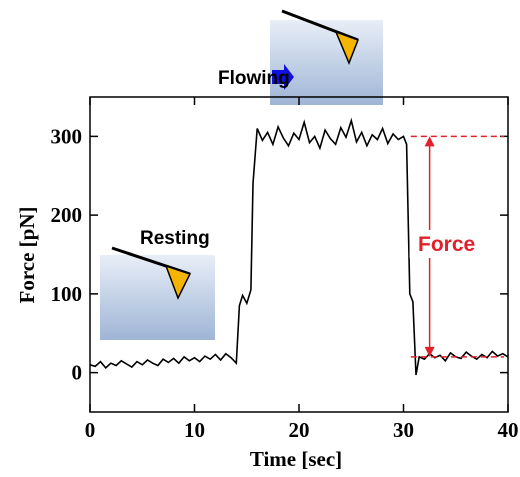 The image size is (520, 477). I want to click on force-label: Force, so click(446, 244).